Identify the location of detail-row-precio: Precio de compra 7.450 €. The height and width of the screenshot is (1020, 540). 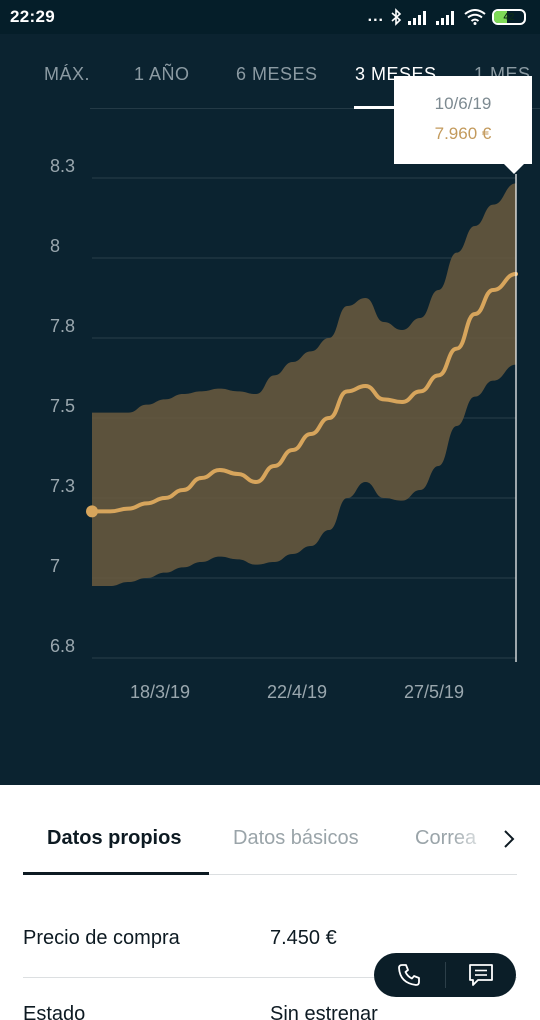
(270, 941).